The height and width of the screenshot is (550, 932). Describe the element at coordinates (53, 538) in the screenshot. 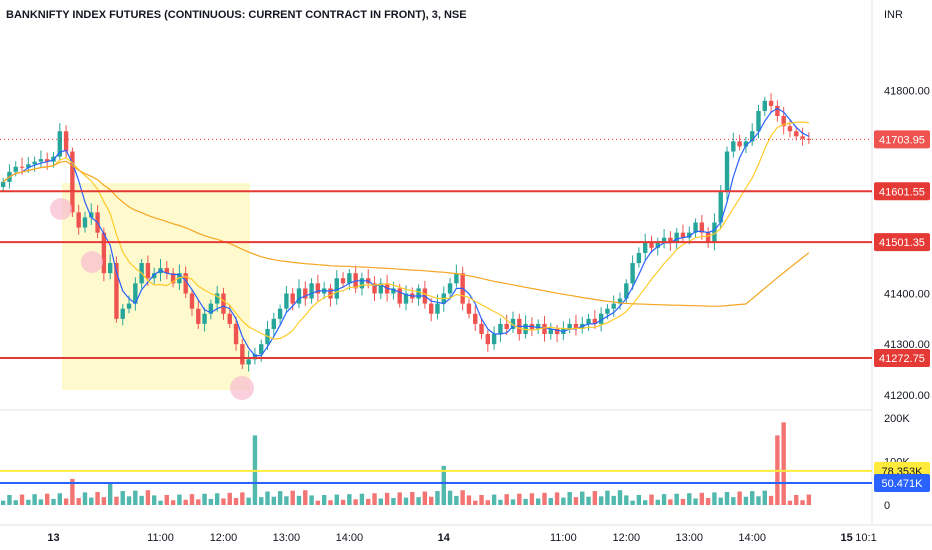

I see `x-tick-label: 13` at that location.